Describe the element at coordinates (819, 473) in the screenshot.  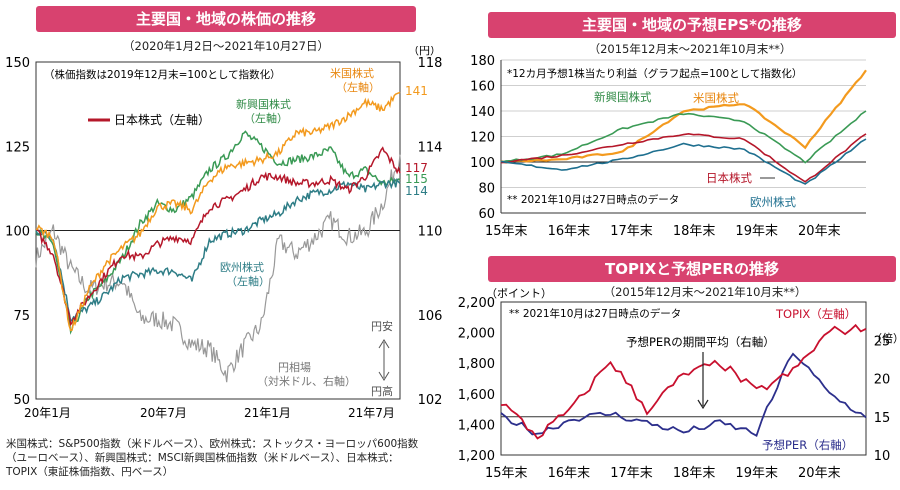
I see `per-x-tick: 20年末` at that location.